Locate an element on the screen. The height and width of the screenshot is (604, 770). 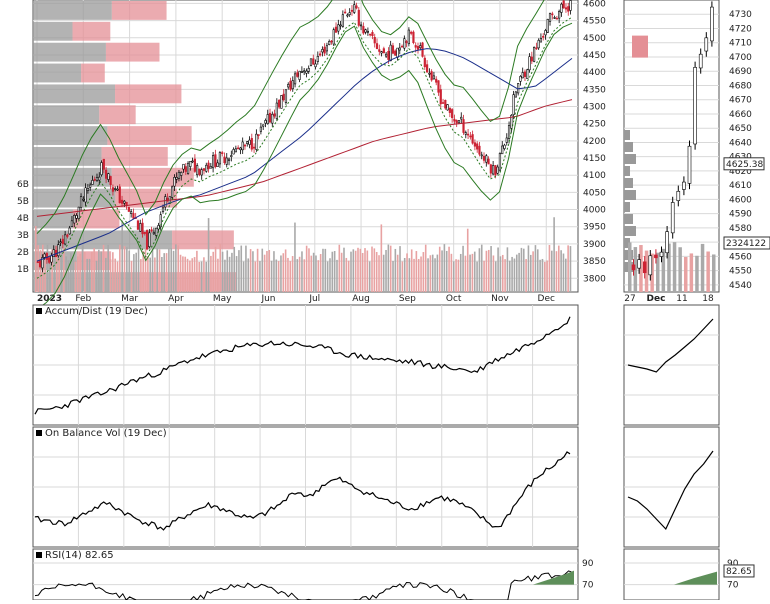
volume-axis-label-4B: 4B is located at coordinates (23, 219).